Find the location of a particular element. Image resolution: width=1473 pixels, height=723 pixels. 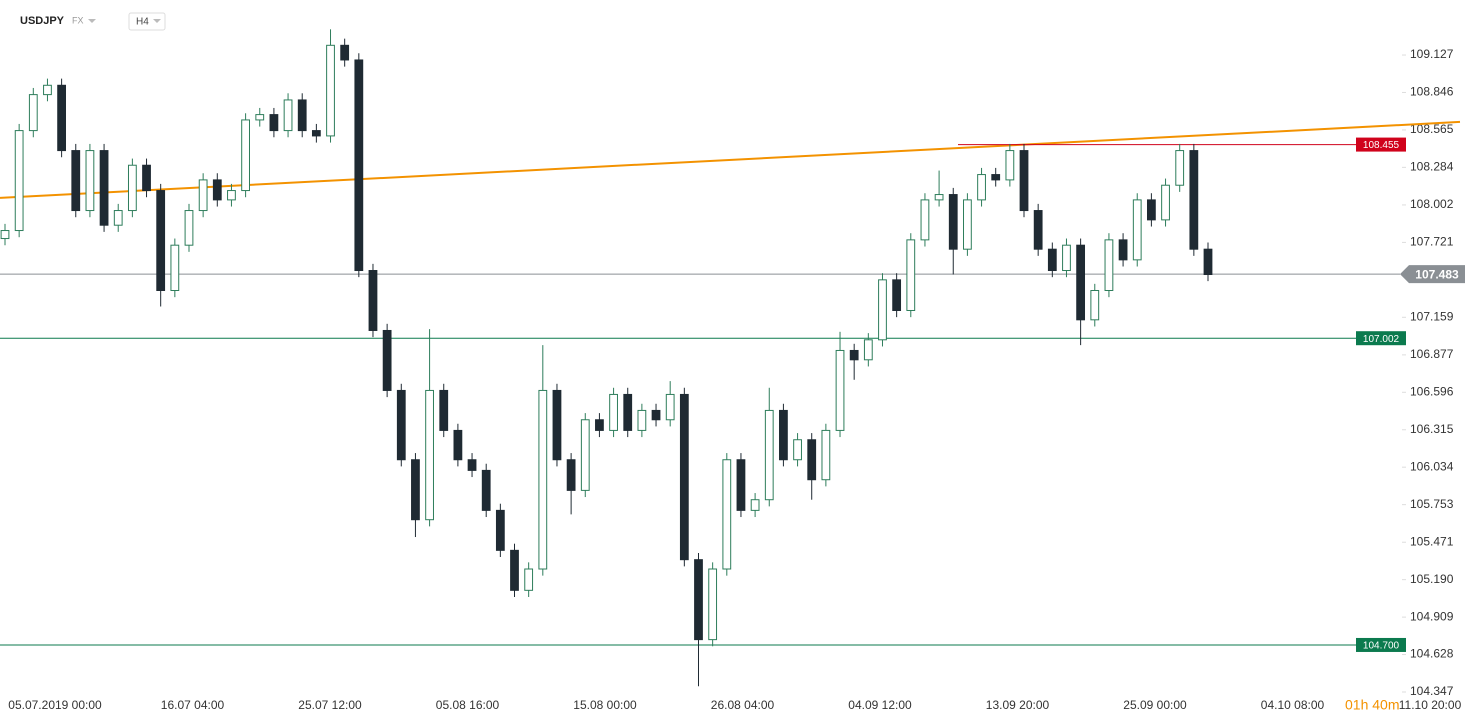

current-price-label: 107.483 is located at coordinates (1437, 274).